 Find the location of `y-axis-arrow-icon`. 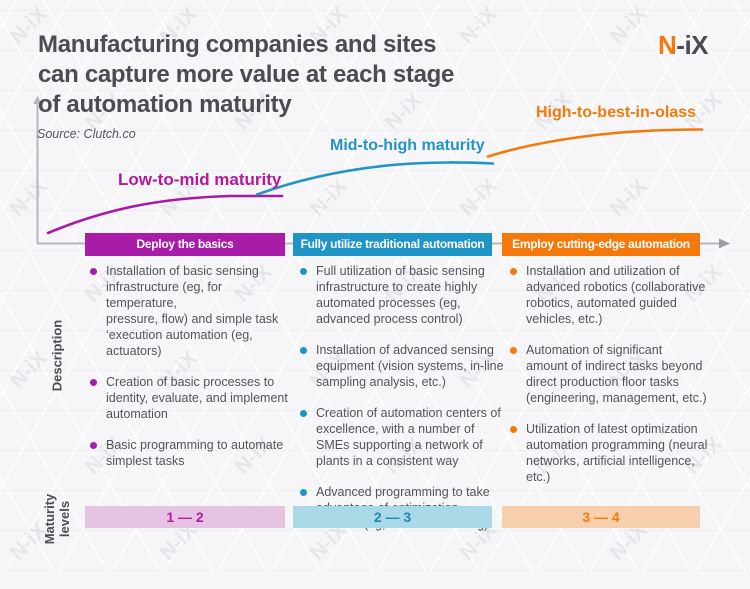

y-axis-arrow-icon is located at coordinates (37, 100).